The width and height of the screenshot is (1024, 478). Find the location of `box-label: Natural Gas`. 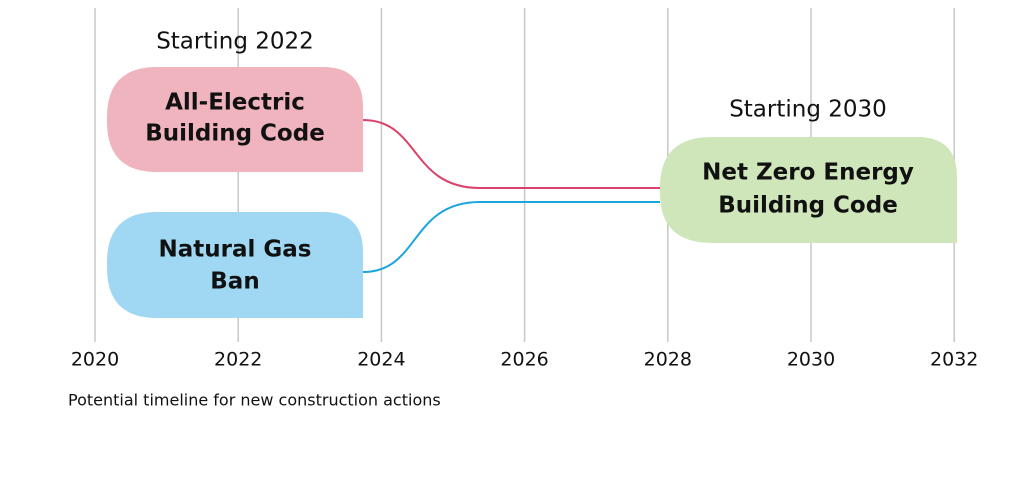

box-label: Natural Gas is located at coordinates (235, 250).